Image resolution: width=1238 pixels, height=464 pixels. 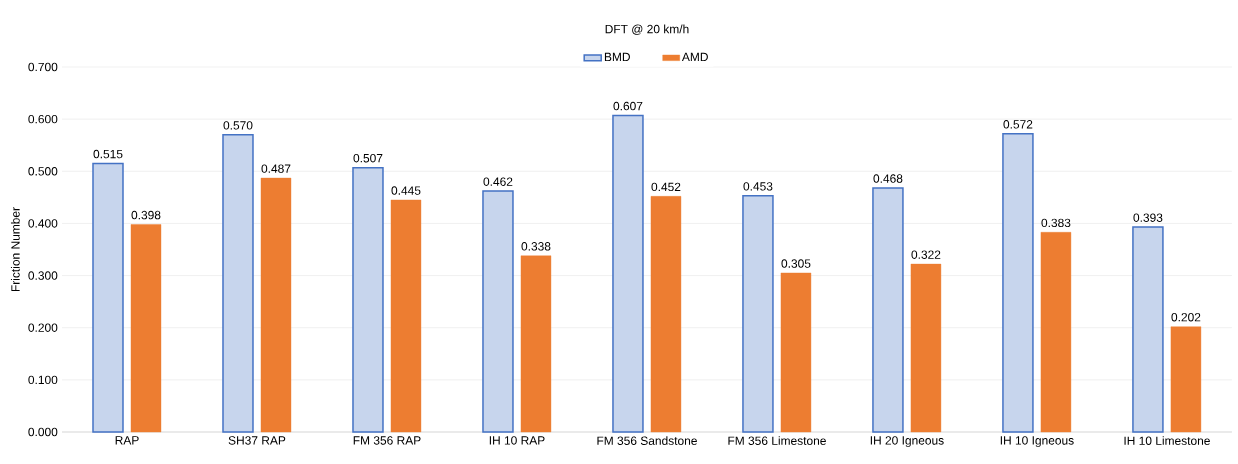 I want to click on data-label: 0.393, so click(x=1148, y=217).